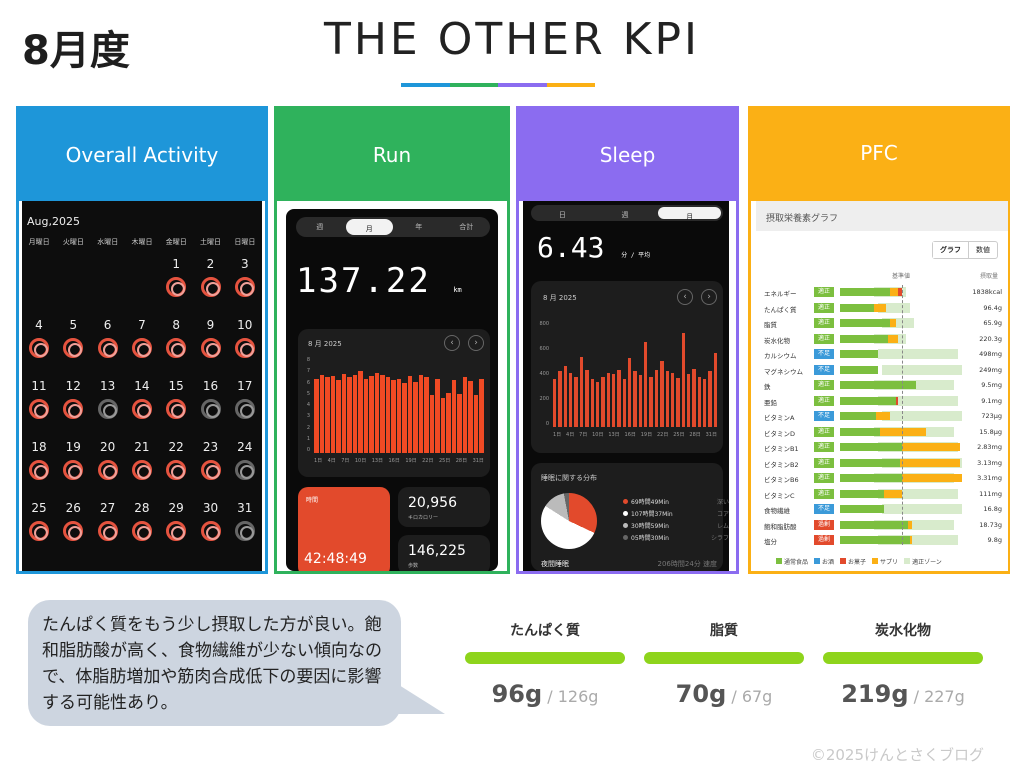 The image size is (1024, 768). Describe the element at coordinates (142, 338) in the screenshot. I see `calendar-day: 7` at that location.